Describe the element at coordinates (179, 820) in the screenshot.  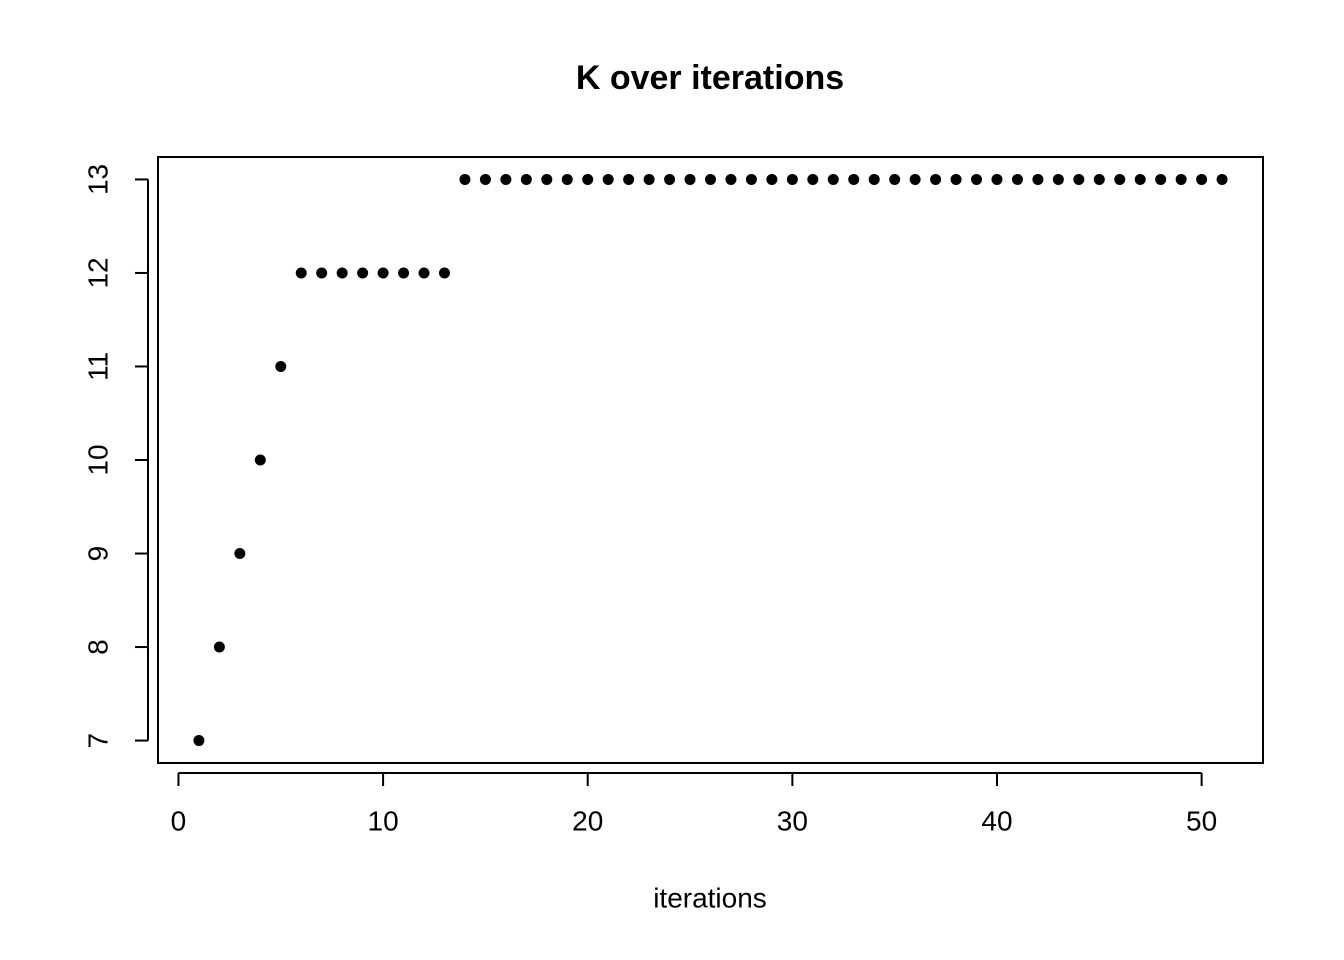
I see `x-tick-label: 0` at that location.